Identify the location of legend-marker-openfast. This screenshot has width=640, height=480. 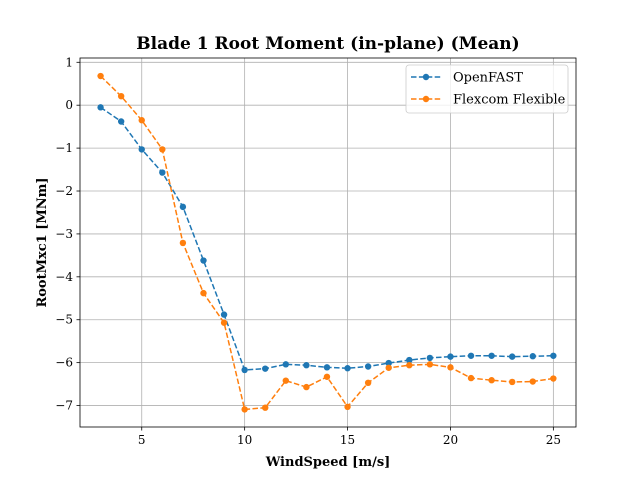
(426, 77).